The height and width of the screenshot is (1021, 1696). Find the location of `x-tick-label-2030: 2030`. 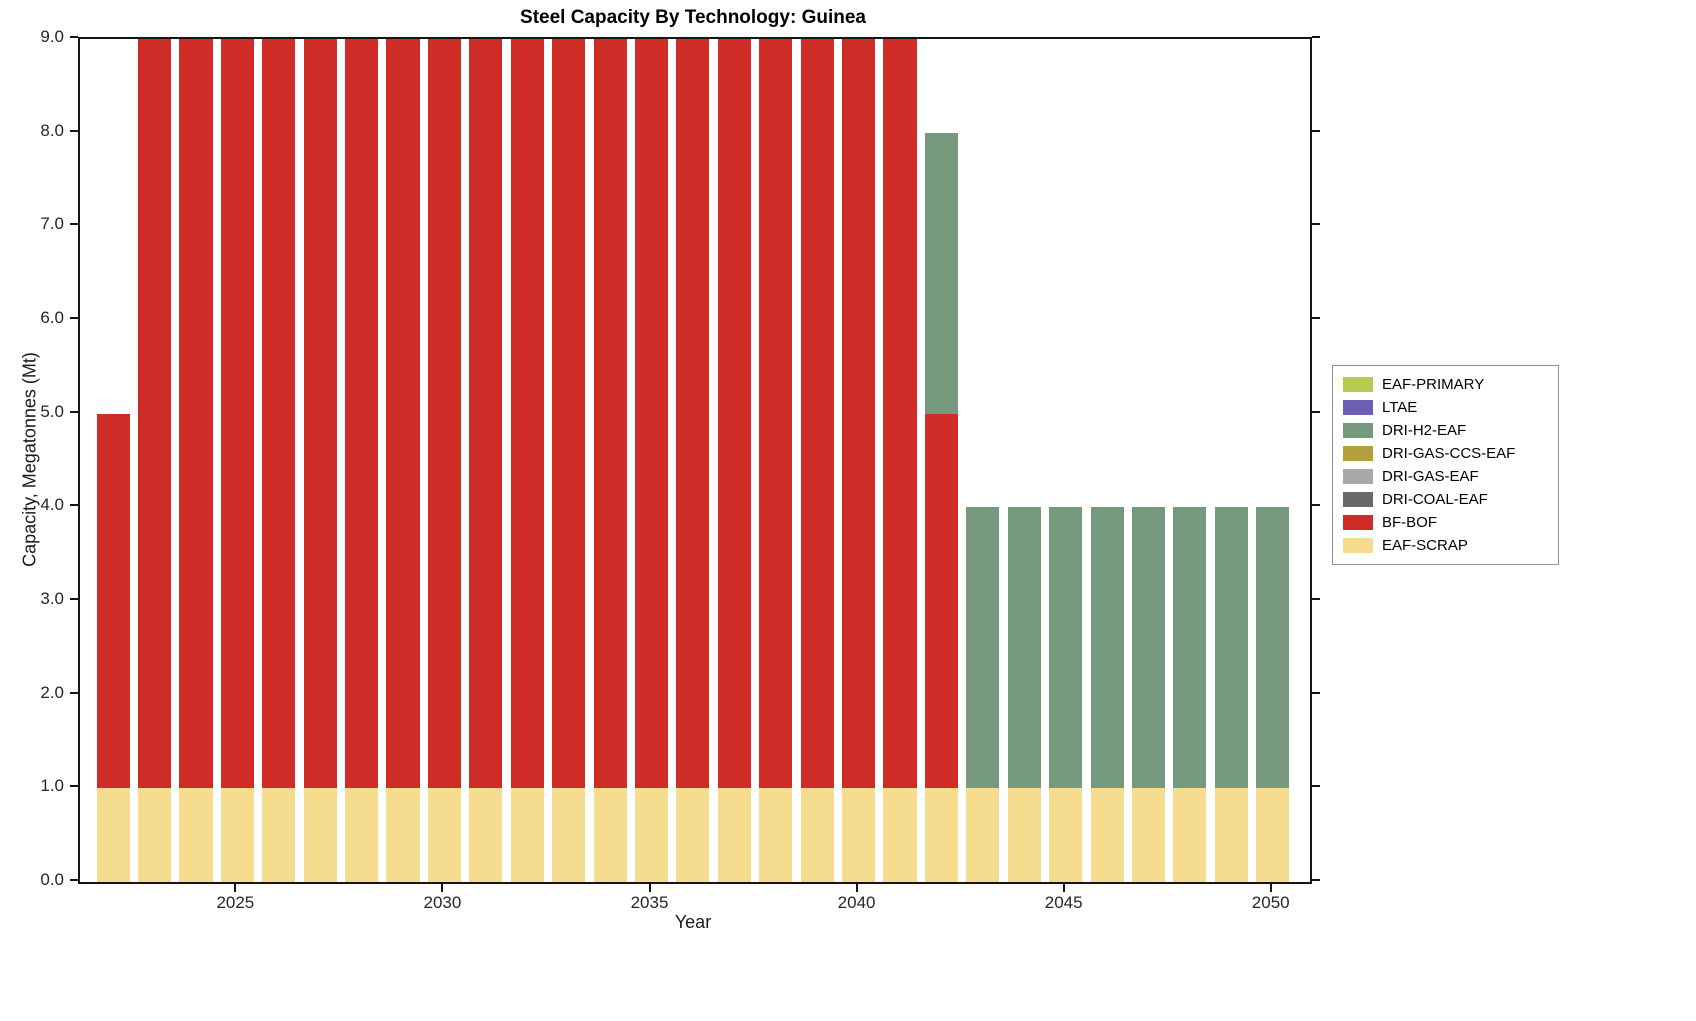

x-tick-label-2030: 2030 is located at coordinates (442, 902).